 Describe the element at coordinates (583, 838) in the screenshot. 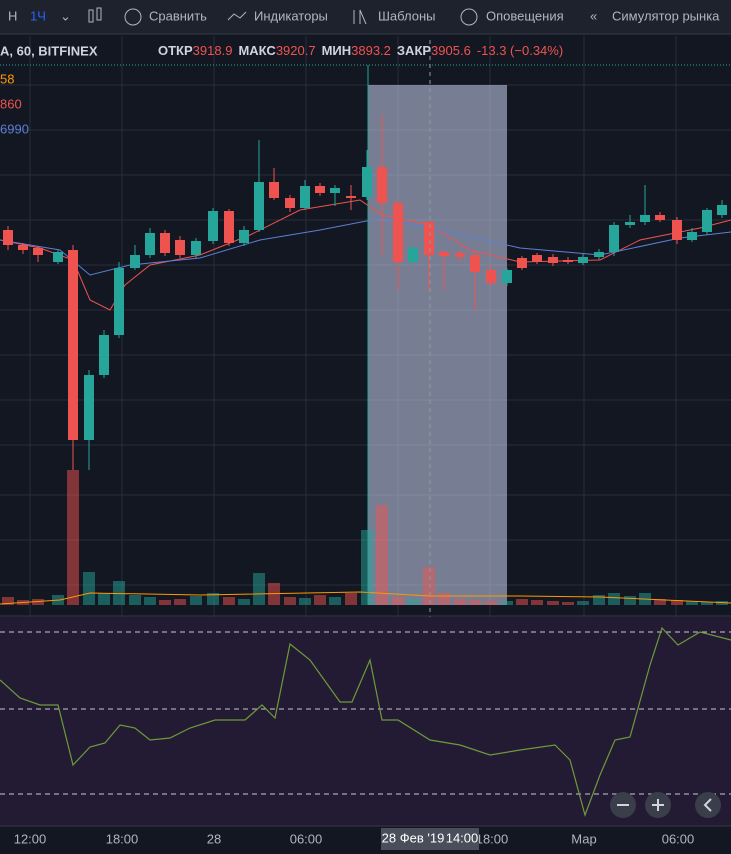

I see `time-label: Мар` at that location.